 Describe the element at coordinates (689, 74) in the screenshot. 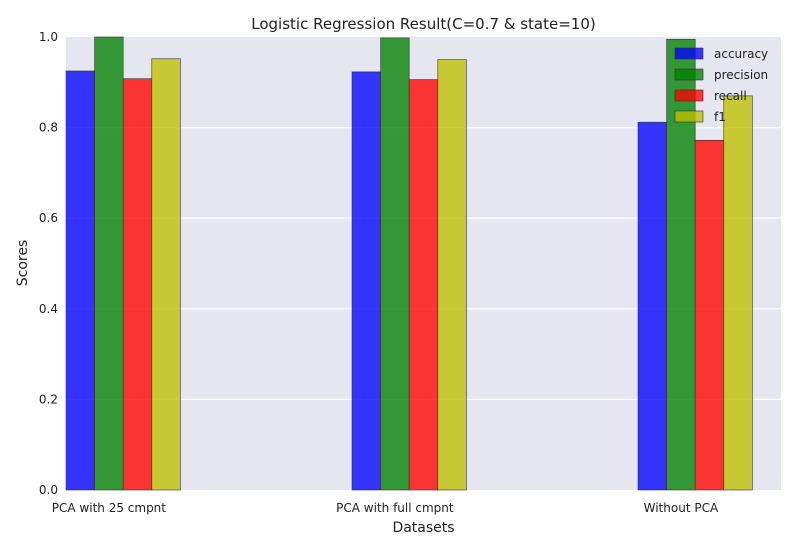

I see `legend-swatch-precision` at that location.